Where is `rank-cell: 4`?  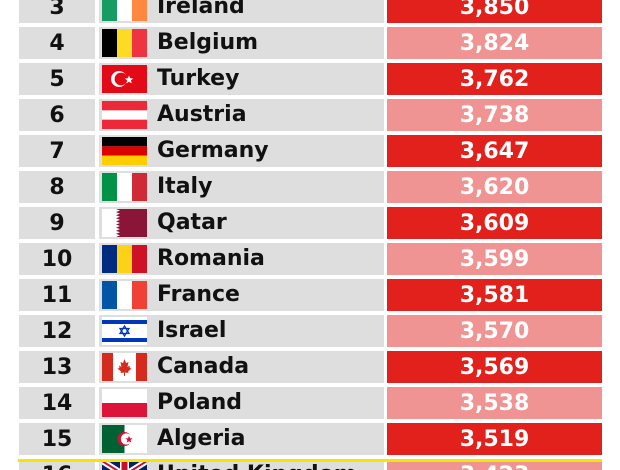
rank-cell: 4 is located at coordinates (57, 43).